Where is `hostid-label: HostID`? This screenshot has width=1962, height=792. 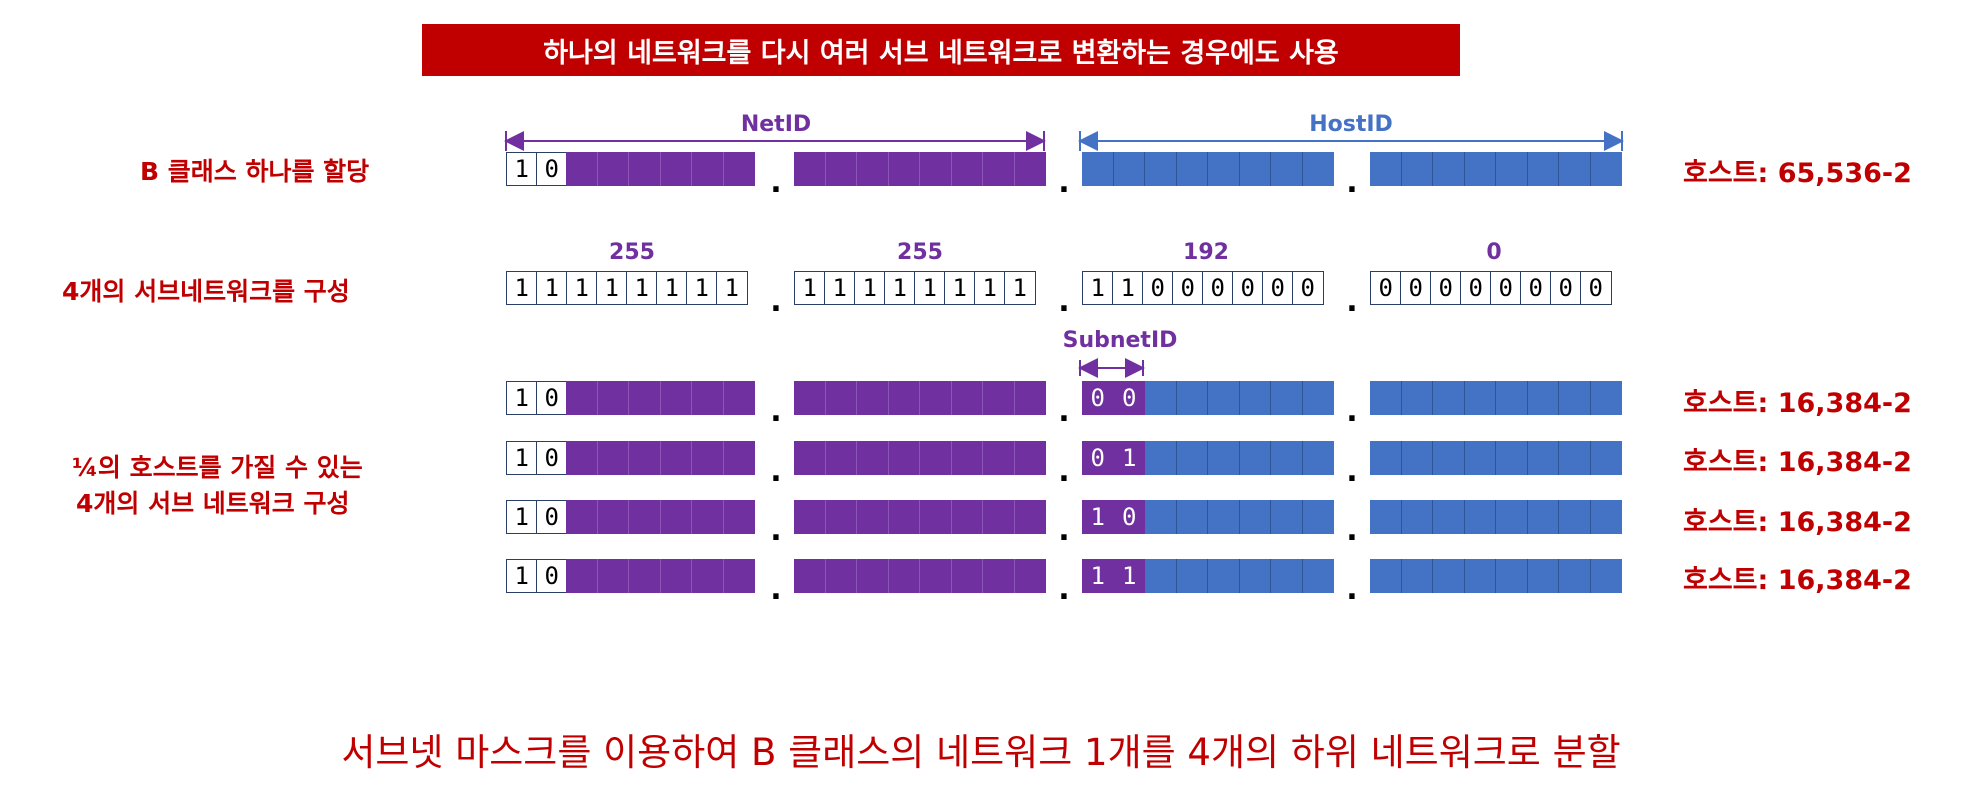 hostid-label: HostID is located at coordinates (1351, 124).